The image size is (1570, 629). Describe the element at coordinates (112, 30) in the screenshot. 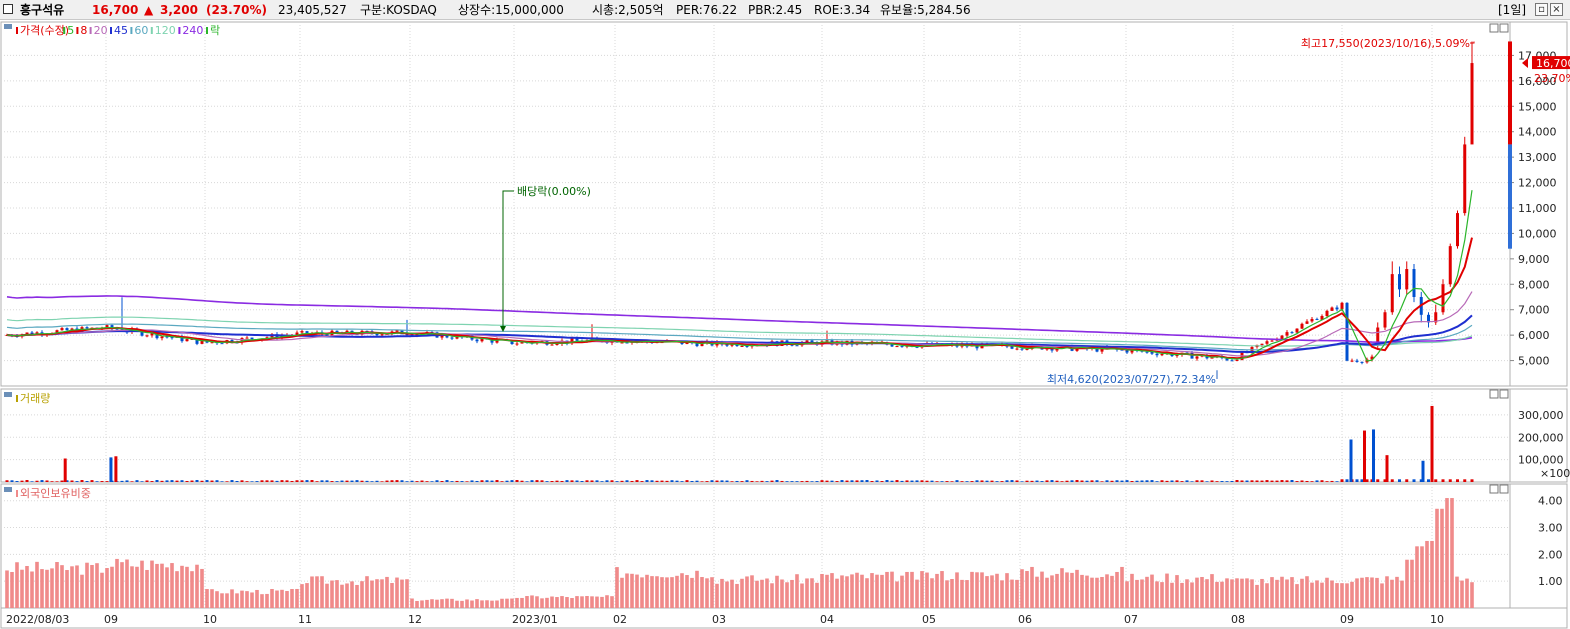

I see `price-legend: 가격(수정)5 8 20 45 60 120 240 락` at that location.